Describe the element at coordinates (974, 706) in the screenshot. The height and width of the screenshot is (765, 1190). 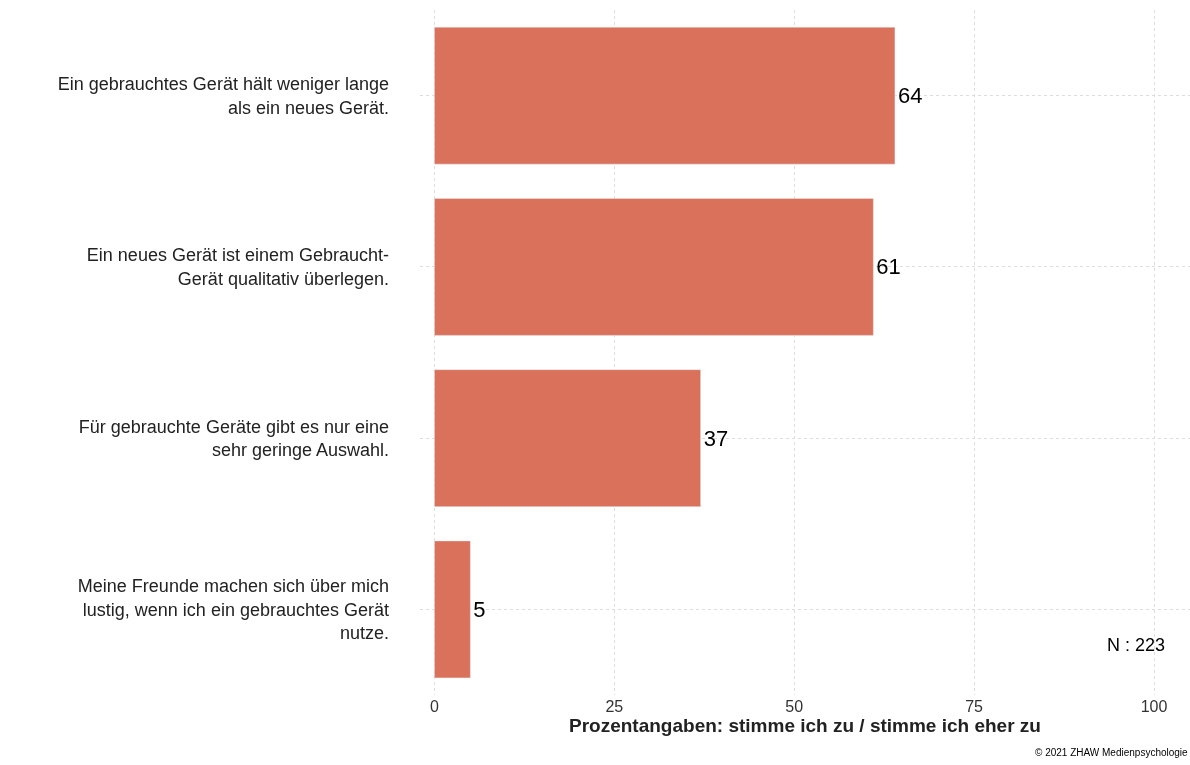
I see `x-tick-label: 75` at that location.